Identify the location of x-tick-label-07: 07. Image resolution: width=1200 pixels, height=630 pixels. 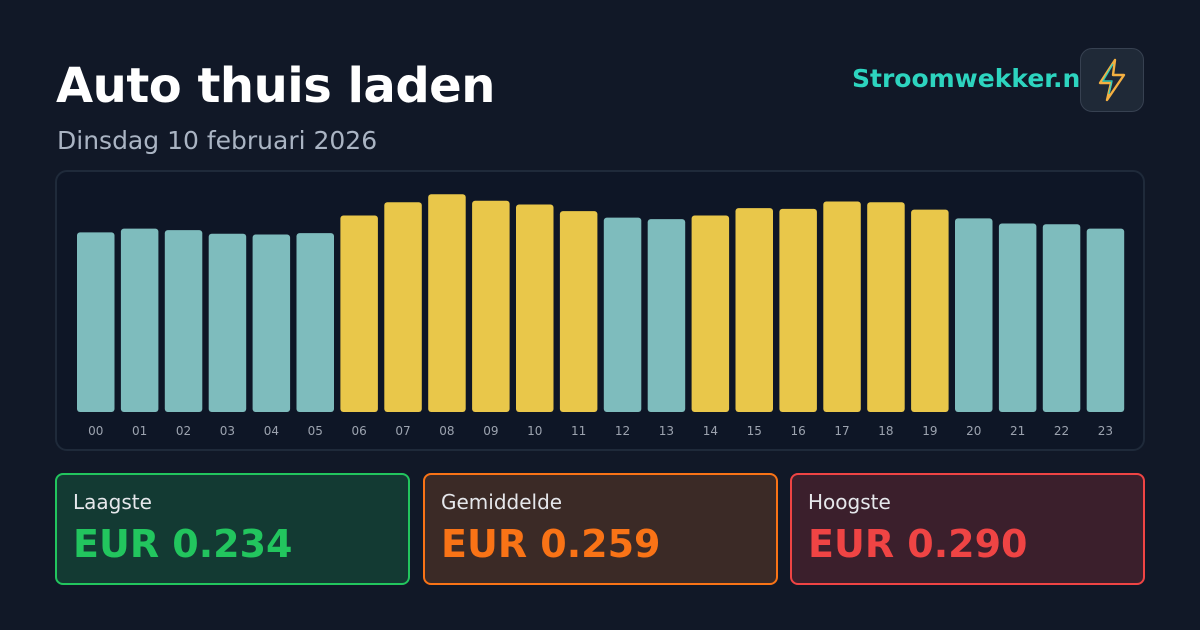
(402, 431).